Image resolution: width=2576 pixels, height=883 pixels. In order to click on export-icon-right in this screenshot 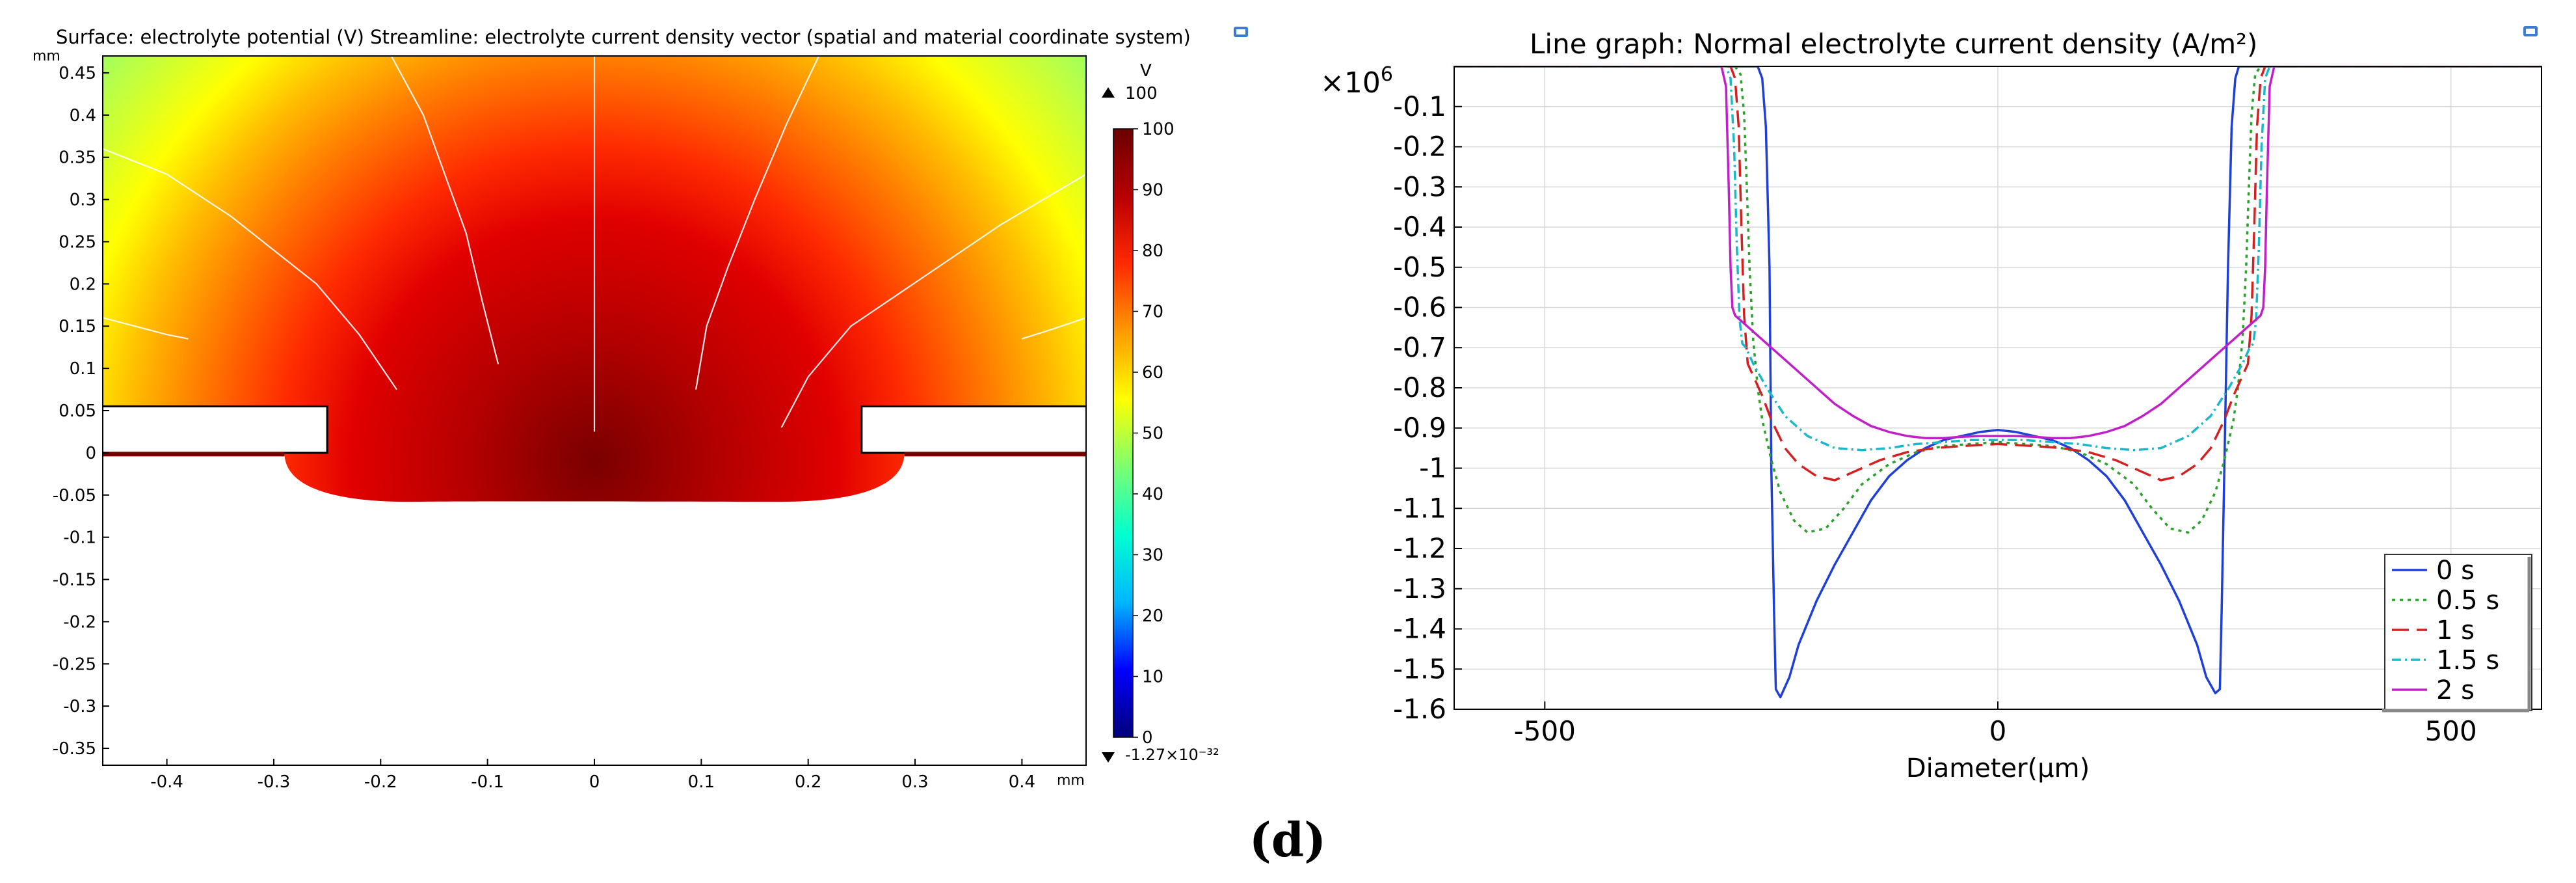, I will do `click(2530, 31)`.